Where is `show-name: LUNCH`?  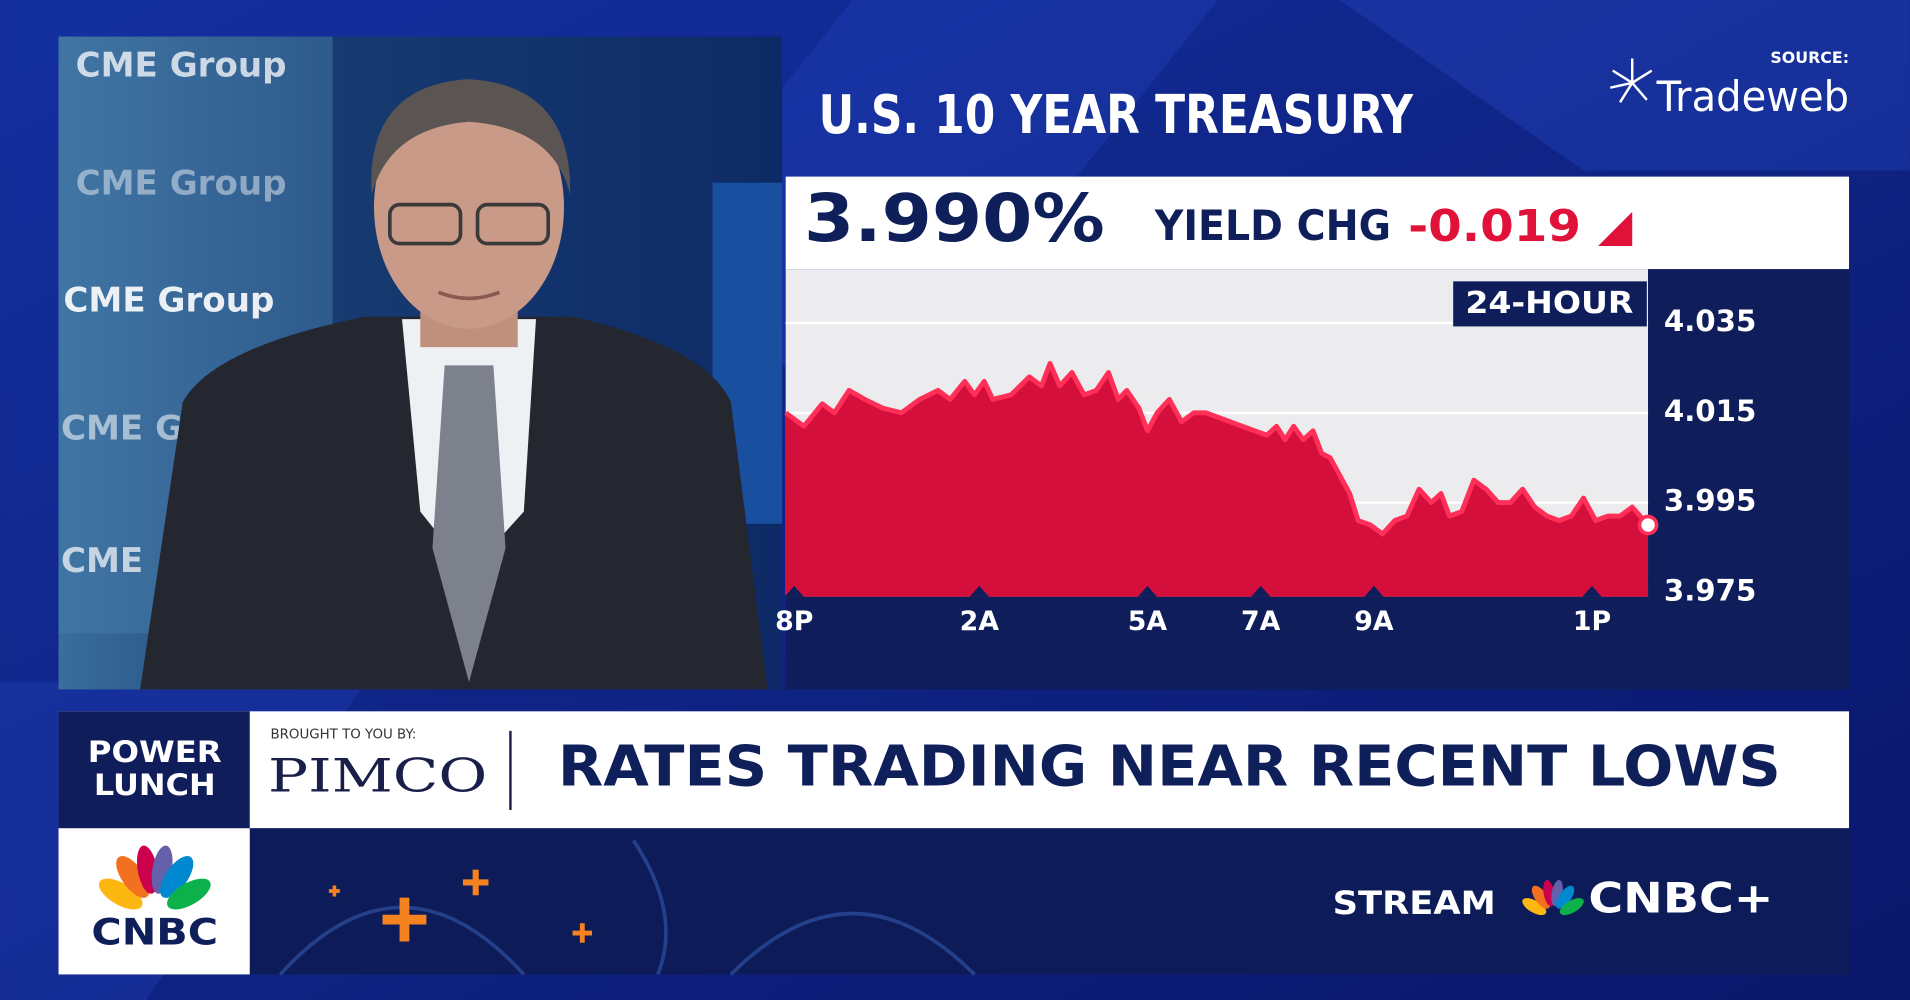 show-name: LUNCH is located at coordinates (155, 785).